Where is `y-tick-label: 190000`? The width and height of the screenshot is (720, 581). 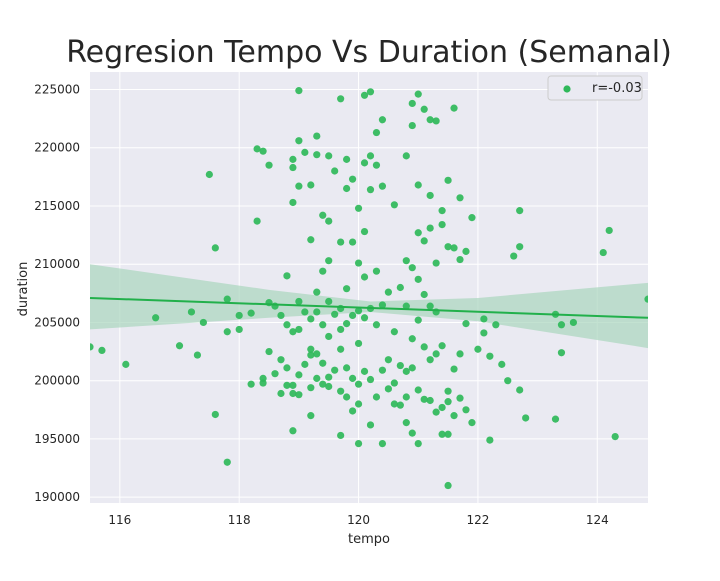
y-tick-label: 190000 is located at coordinates (57, 497).